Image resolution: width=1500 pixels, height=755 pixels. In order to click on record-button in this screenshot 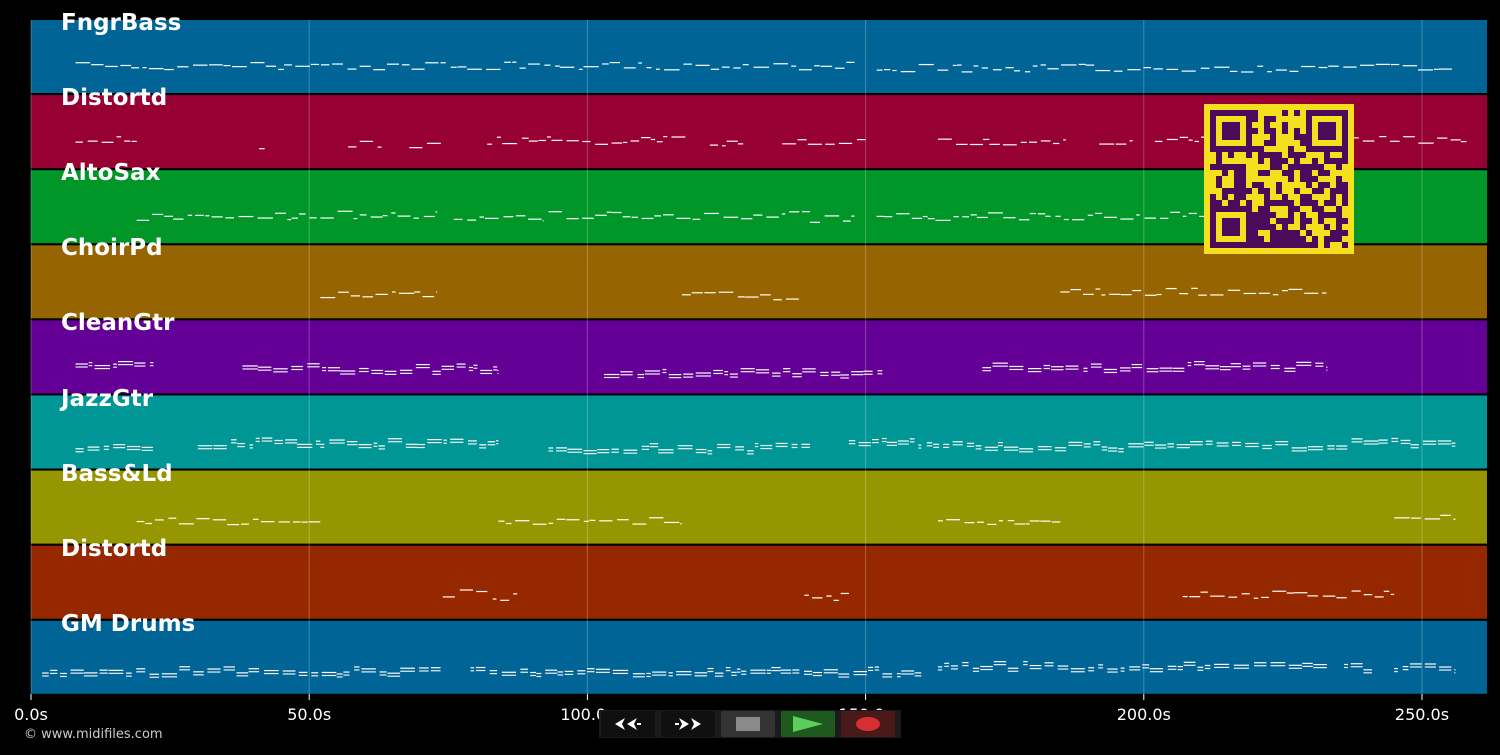, I will do `click(868, 724)`.